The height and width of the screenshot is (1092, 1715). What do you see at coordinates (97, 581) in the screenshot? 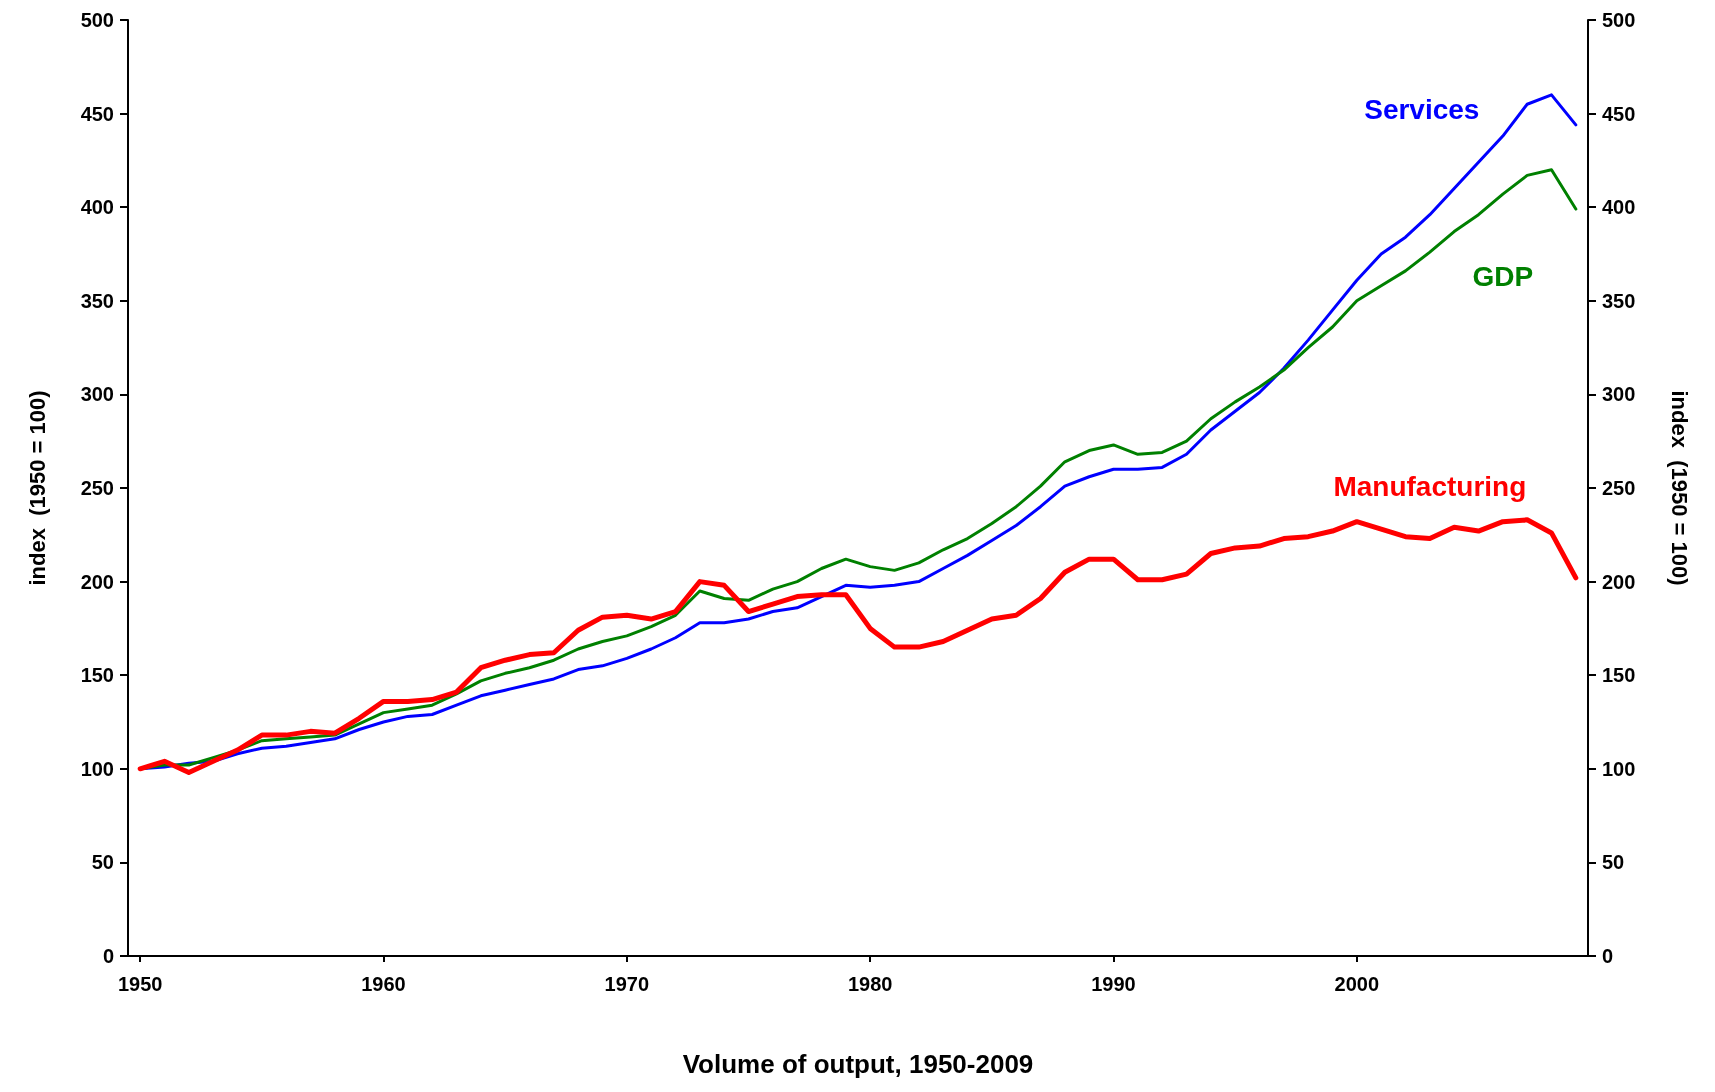
I see `y-tick-label: 200` at bounding box center [97, 581].